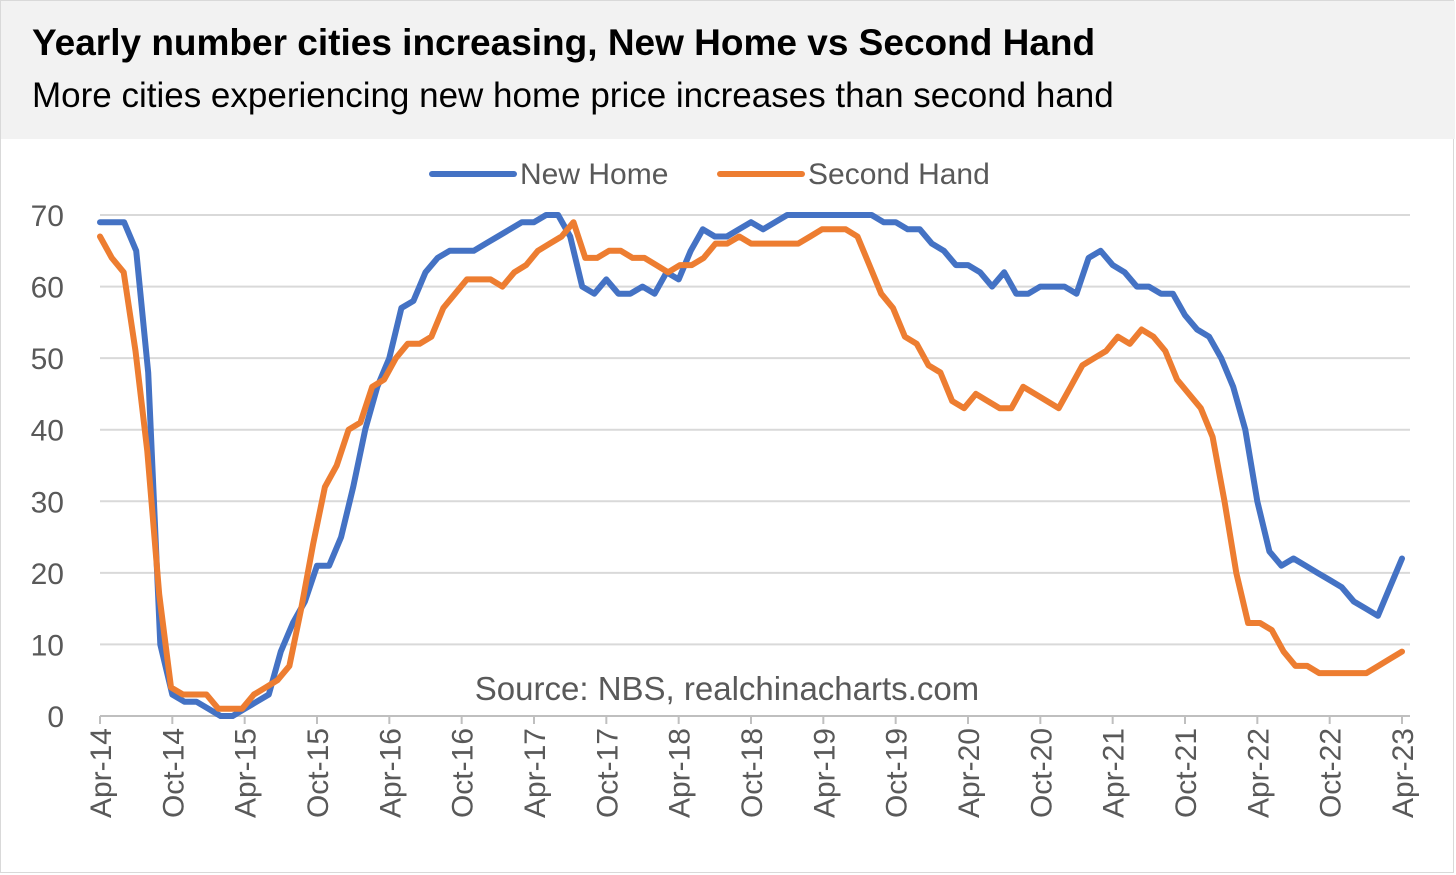 This screenshot has height=875, width=1456. What do you see at coordinates (47, 645) in the screenshot?
I see `y-tick-label: 10` at bounding box center [47, 645].